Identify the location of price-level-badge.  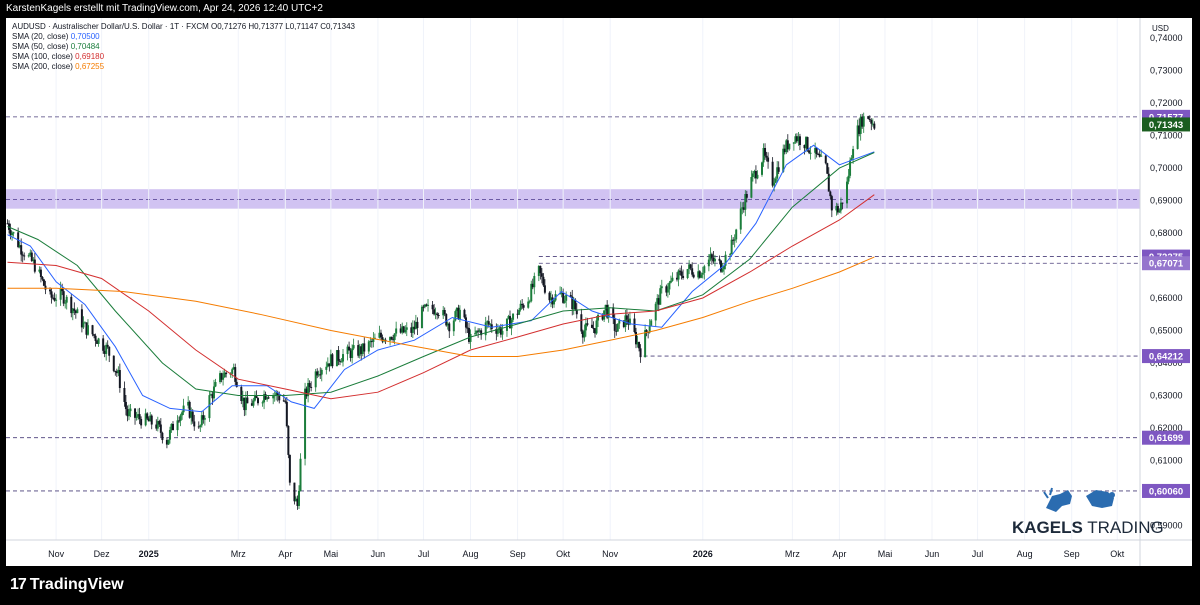
(1166, 490).